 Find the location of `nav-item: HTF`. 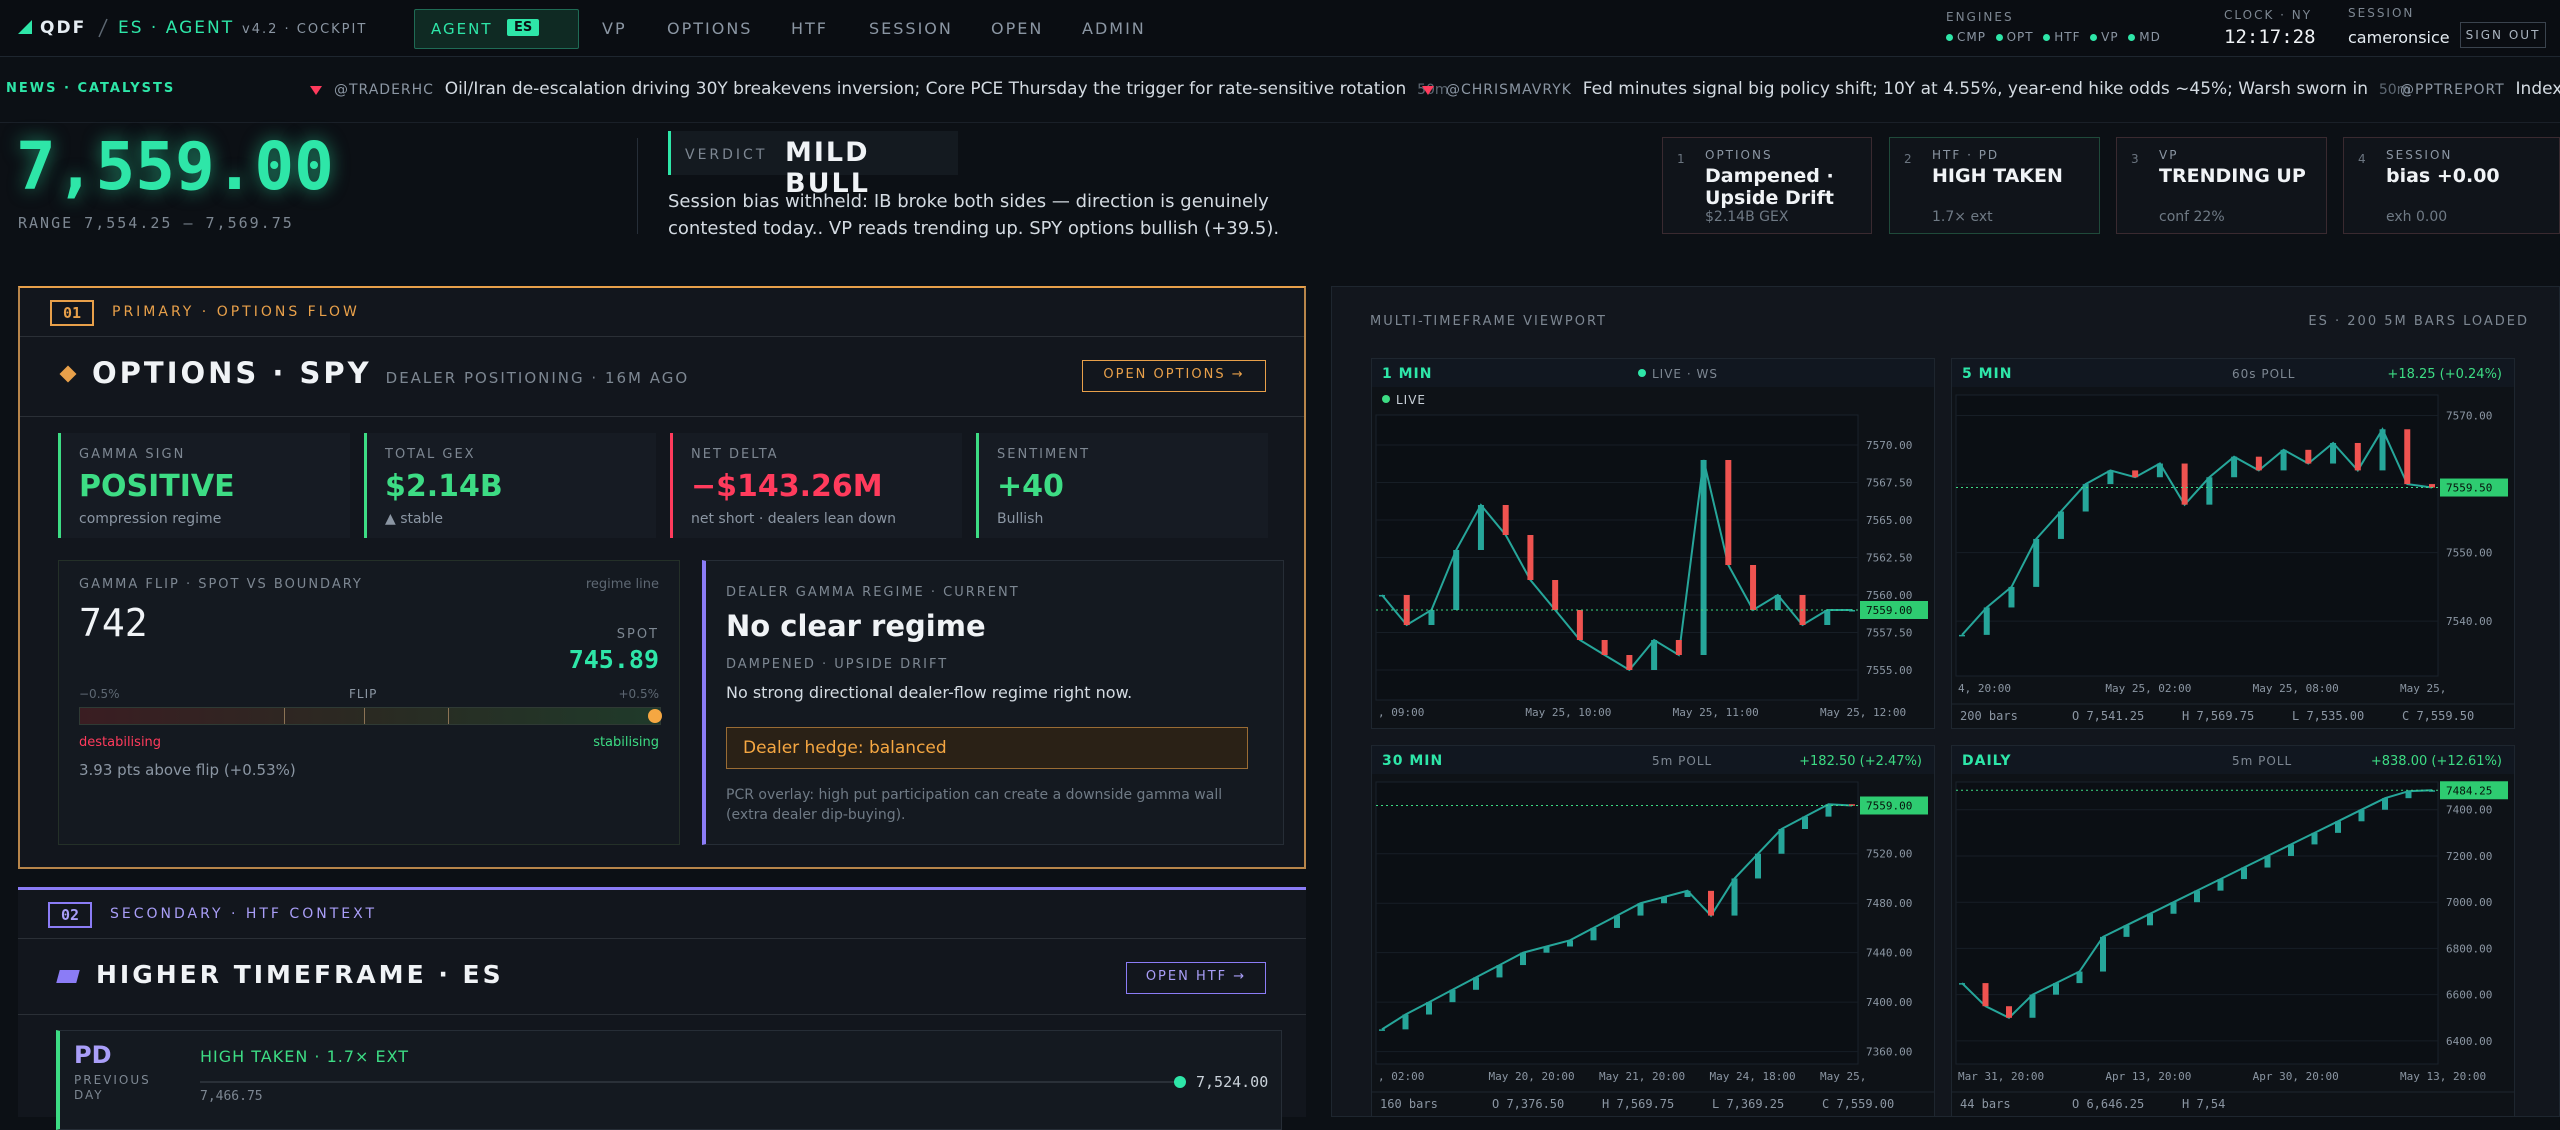

nav-item: HTF is located at coordinates (810, 28).